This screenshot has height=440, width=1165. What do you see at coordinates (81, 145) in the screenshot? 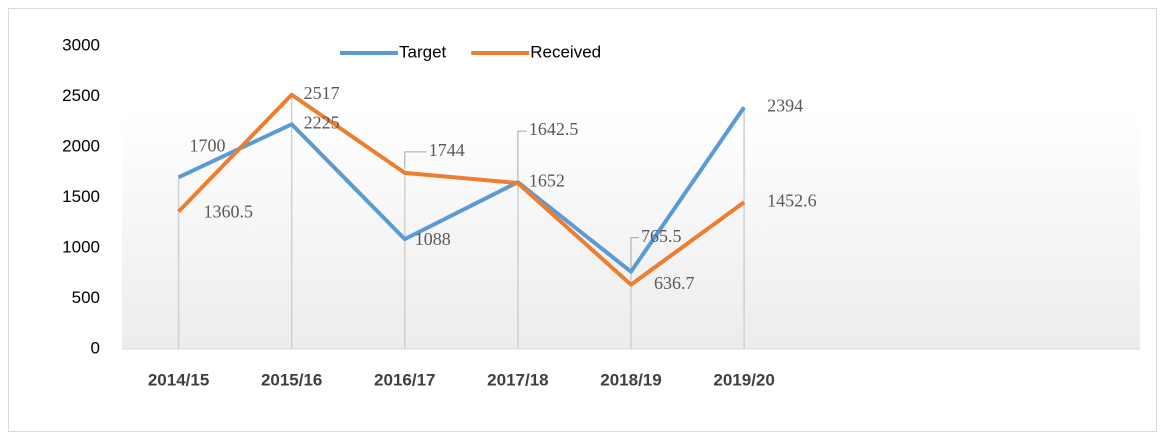
I see `y-tick-label: 2000` at bounding box center [81, 145].